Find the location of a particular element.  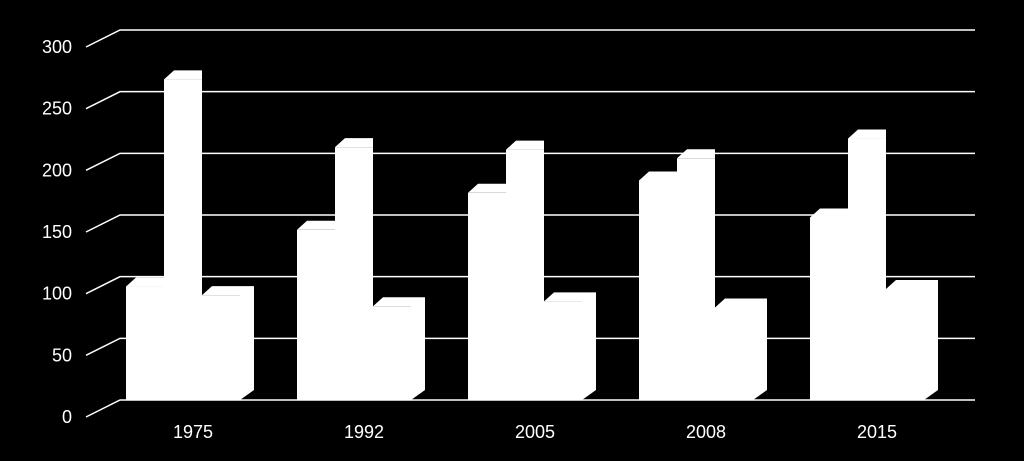

bar-top-2005-s2 is located at coordinates (525, 145).